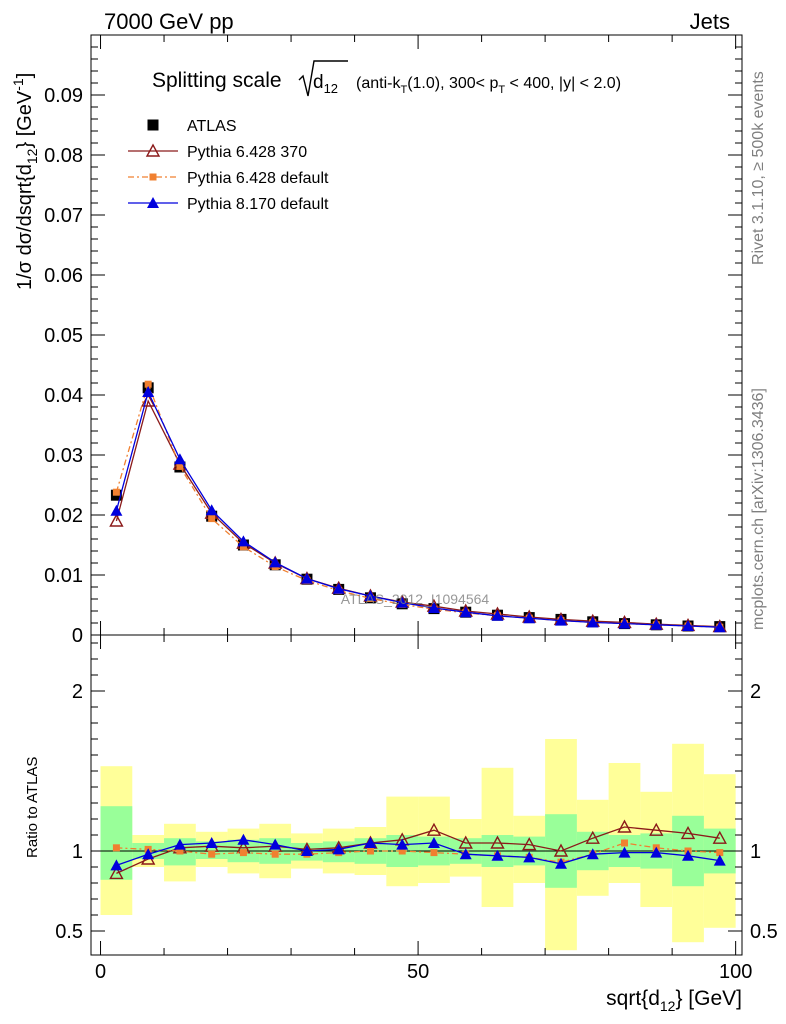 Image resolution: width=786 pixels, height=1024 pixels. I want to click on legend-label: Pythia 8.170 default, so click(258, 204).